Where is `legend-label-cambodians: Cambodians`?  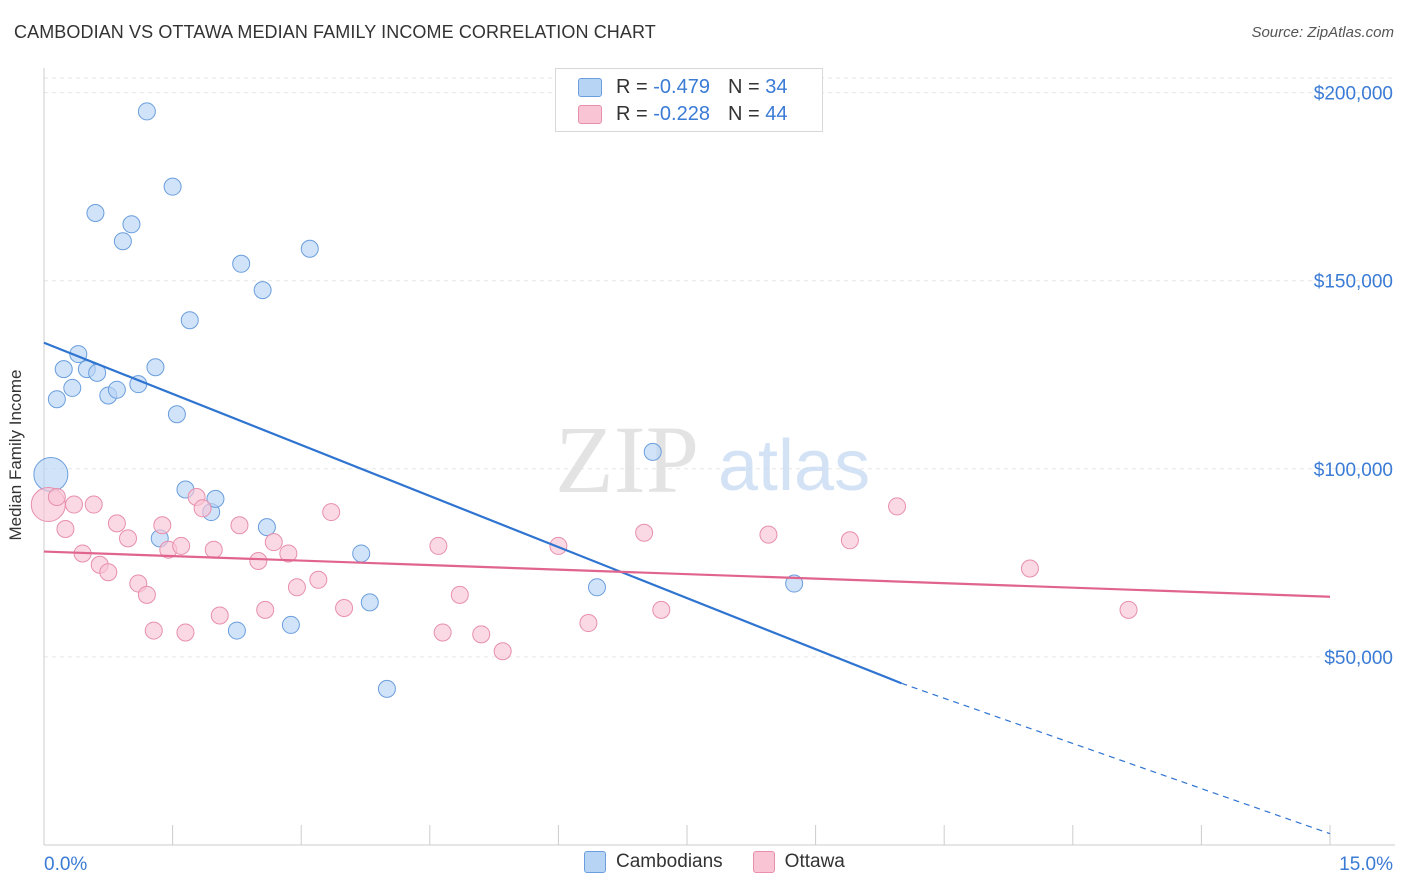 legend-label-cambodians: Cambodians is located at coordinates (669, 861).